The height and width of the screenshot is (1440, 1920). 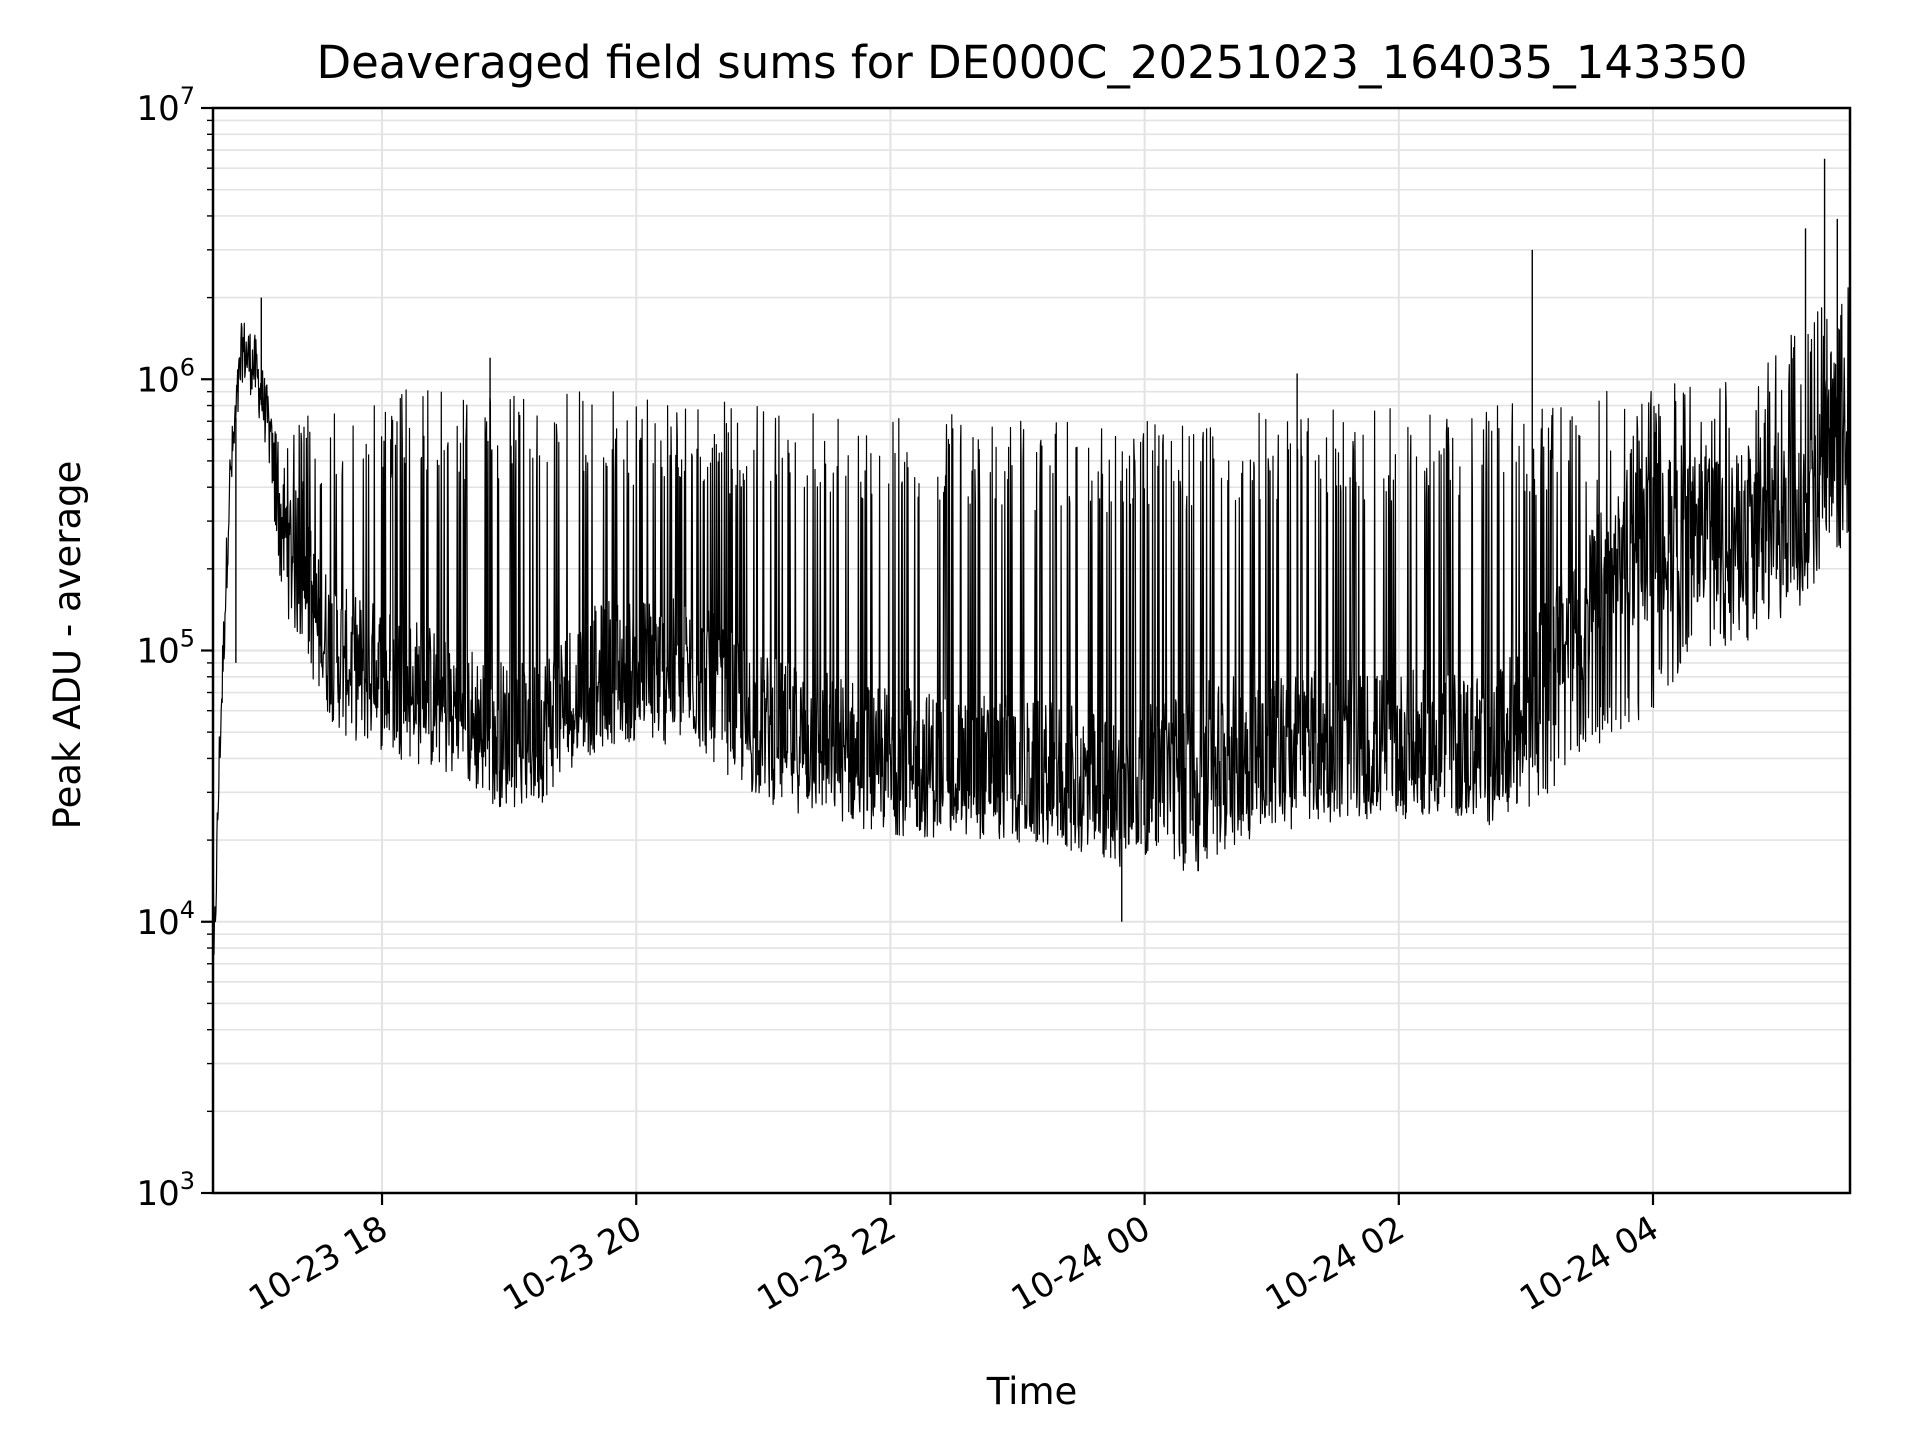 What do you see at coordinates (1081, 1263) in the screenshot?
I see `x-tick-label: 10-24 00` at bounding box center [1081, 1263].